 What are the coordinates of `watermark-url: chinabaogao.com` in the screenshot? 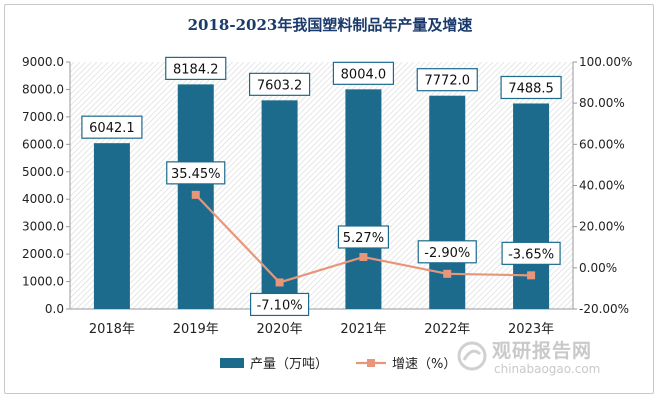 It's located at (547, 369).